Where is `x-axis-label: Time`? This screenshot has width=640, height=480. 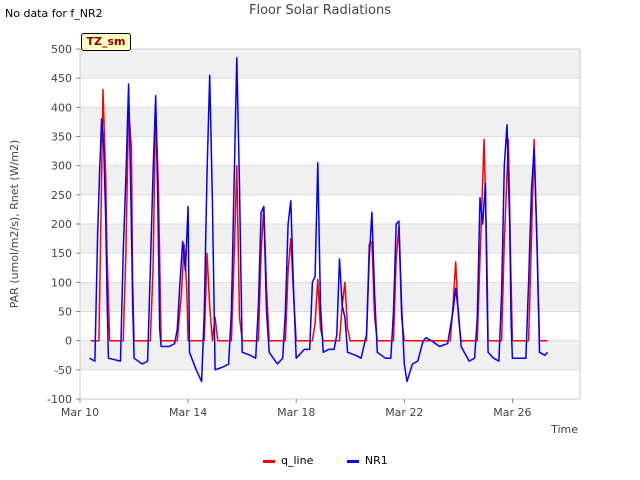
x-axis-label: Time is located at coordinates (564, 429).